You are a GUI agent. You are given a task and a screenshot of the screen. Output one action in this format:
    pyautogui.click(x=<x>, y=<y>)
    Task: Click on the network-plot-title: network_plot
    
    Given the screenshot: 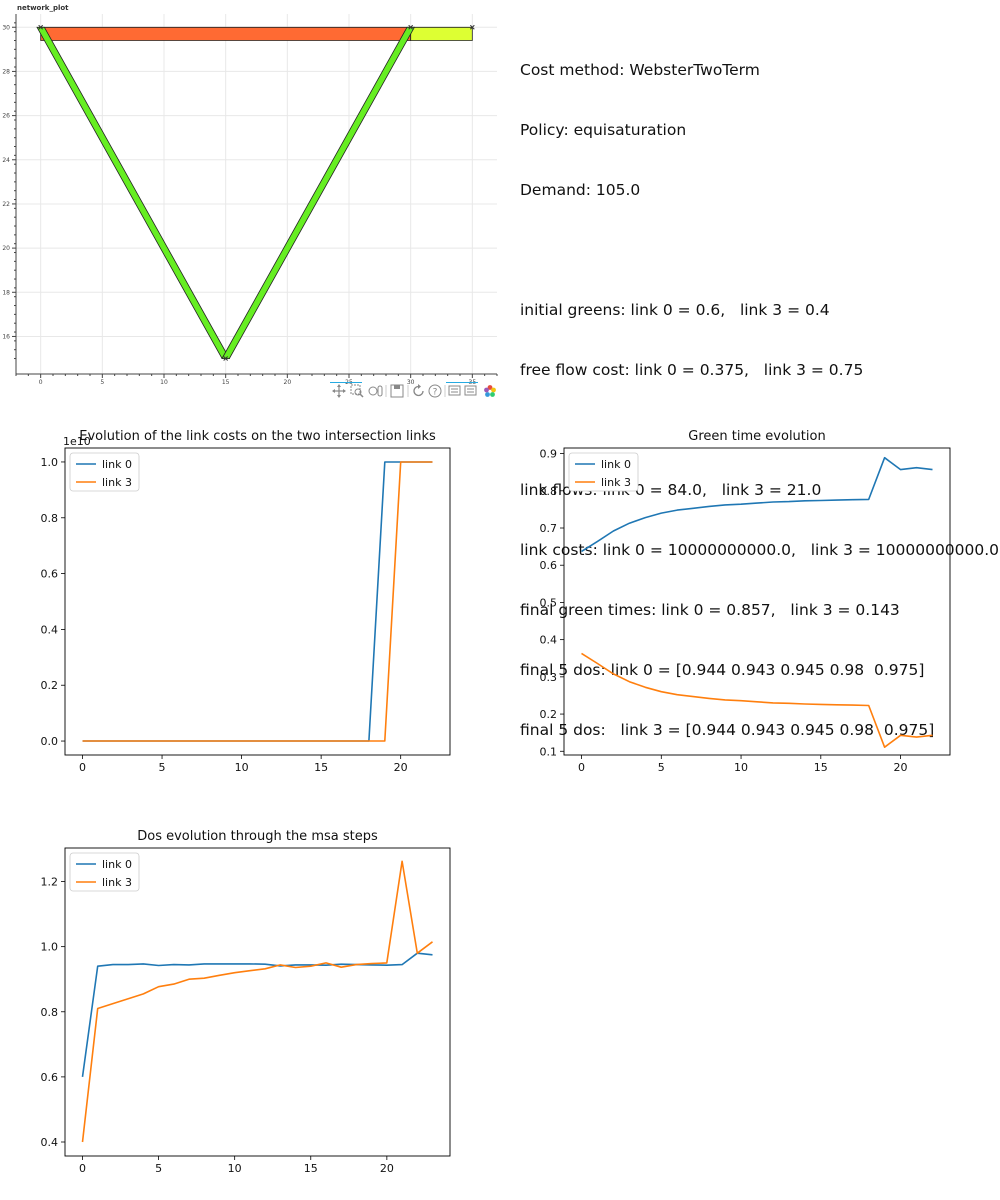 What is the action you would take?
    pyautogui.click(x=43, y=8)
    